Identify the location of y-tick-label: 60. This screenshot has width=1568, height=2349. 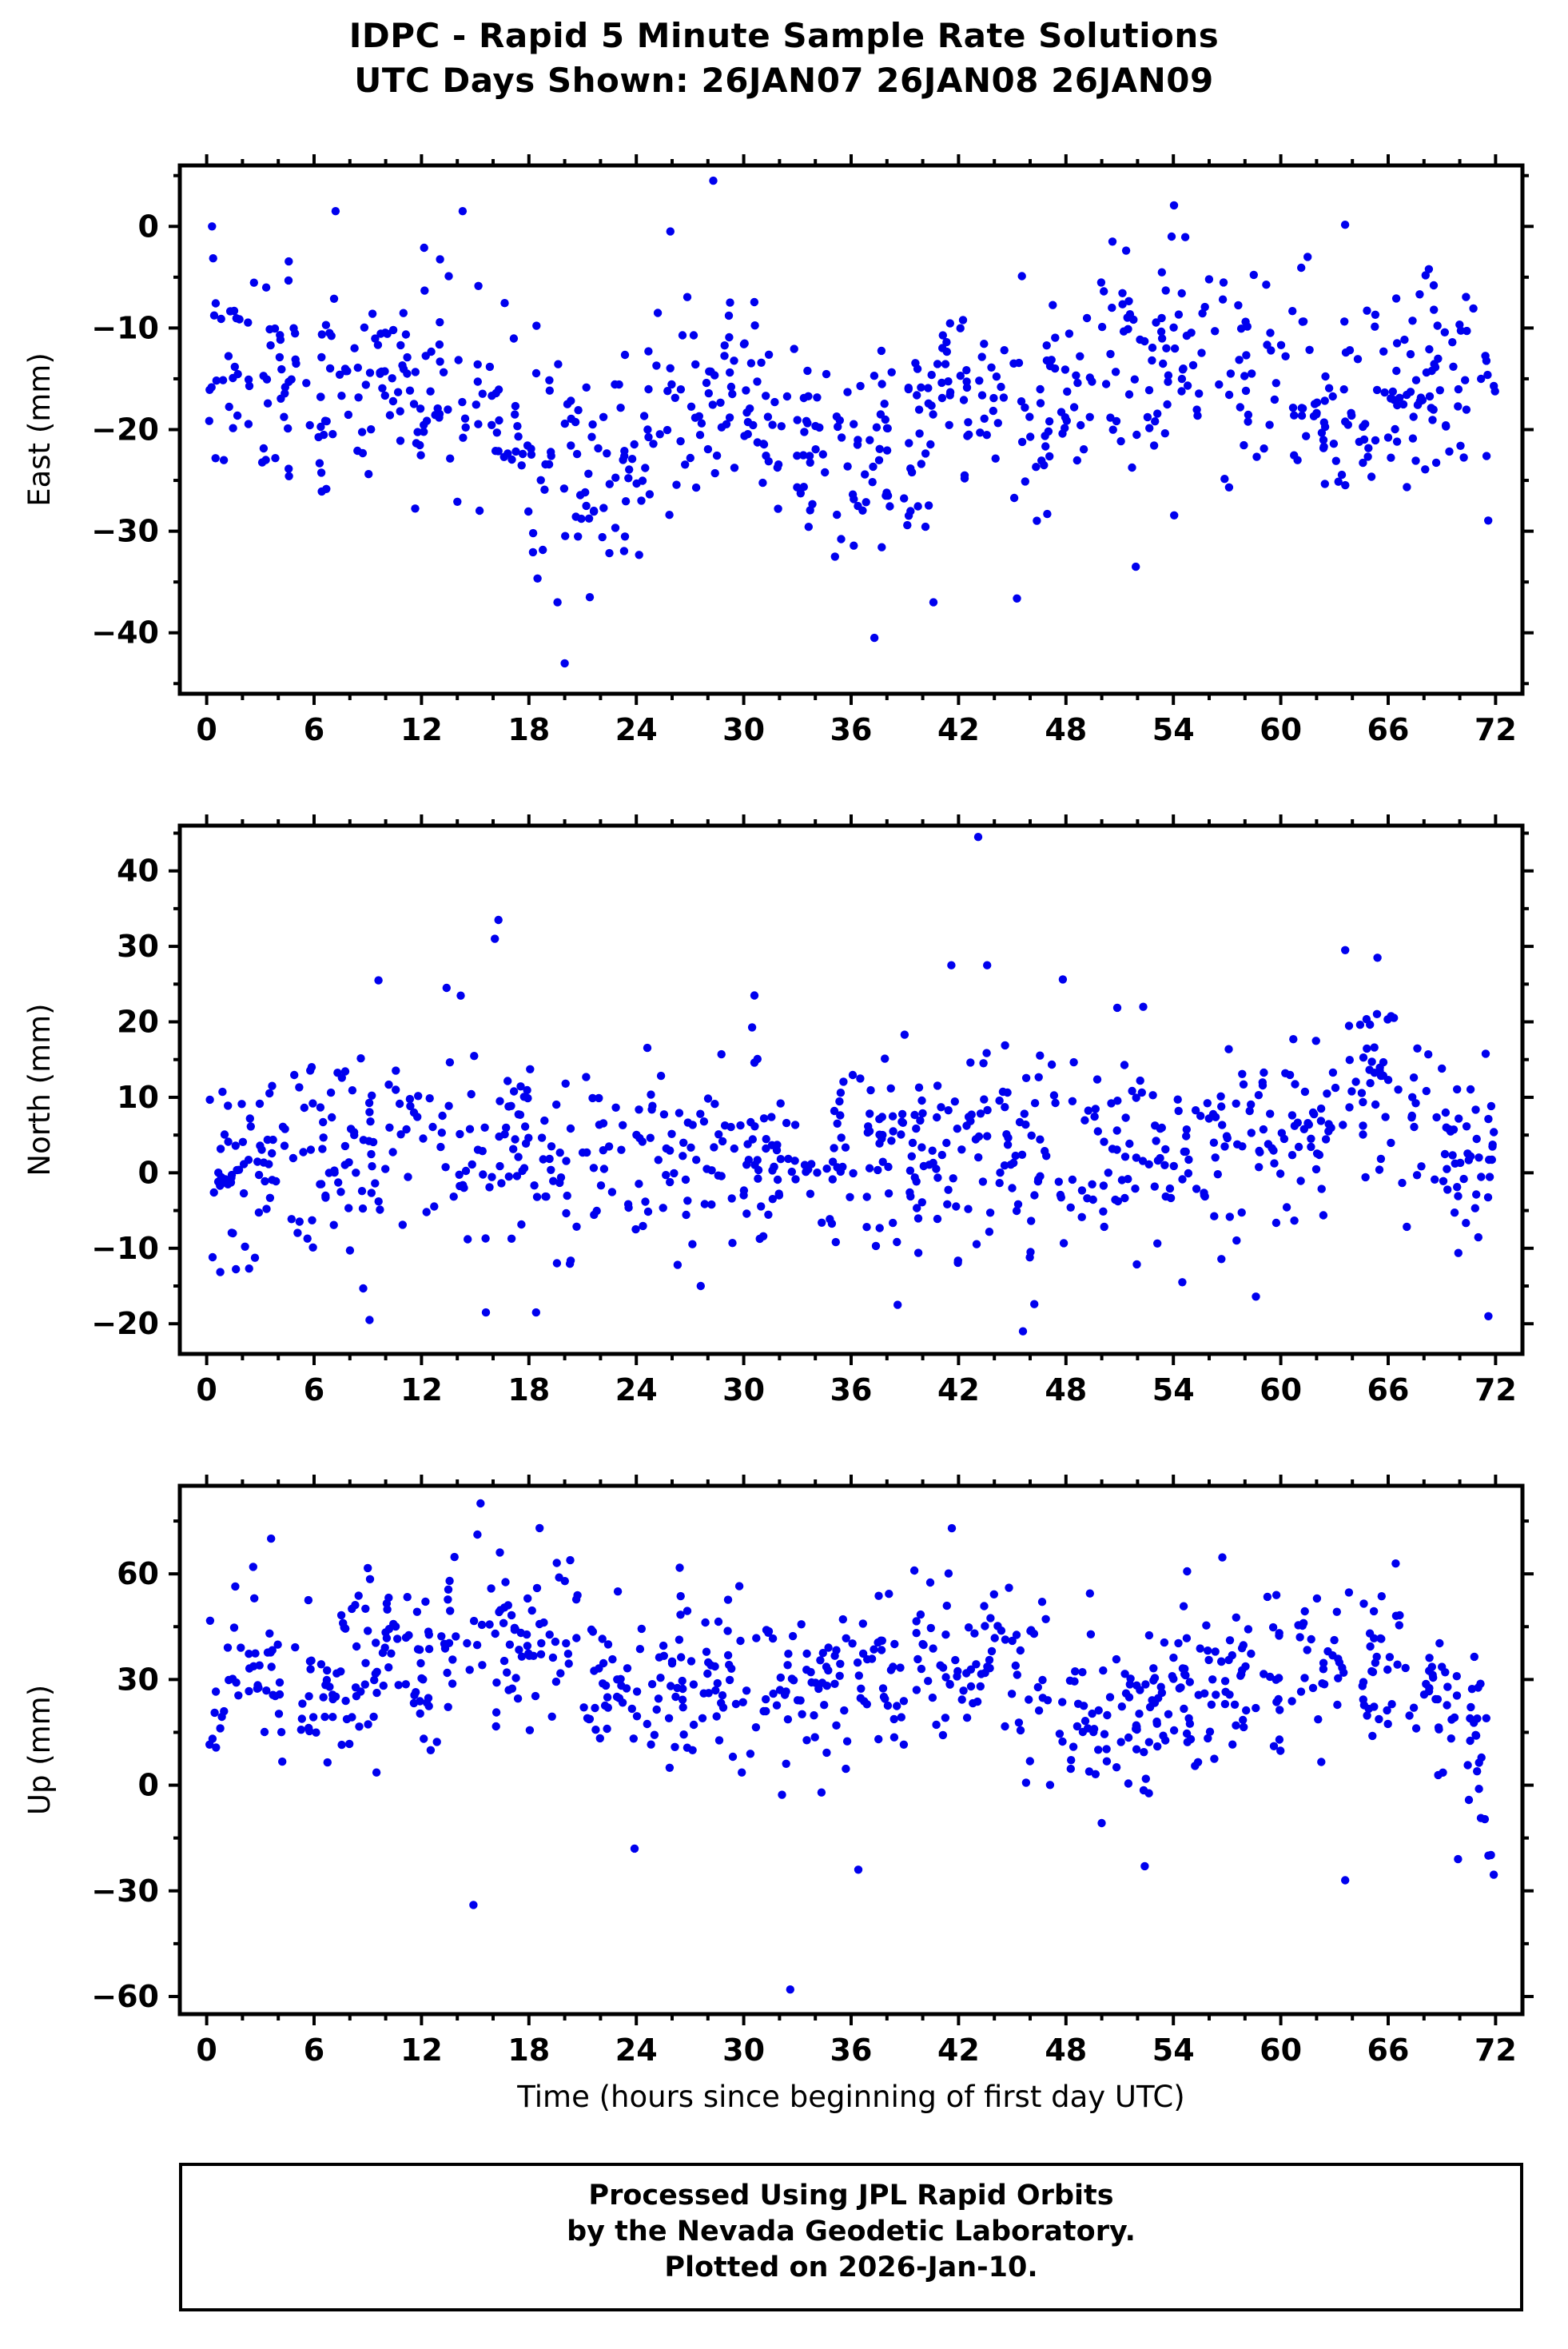
(138, 1573).